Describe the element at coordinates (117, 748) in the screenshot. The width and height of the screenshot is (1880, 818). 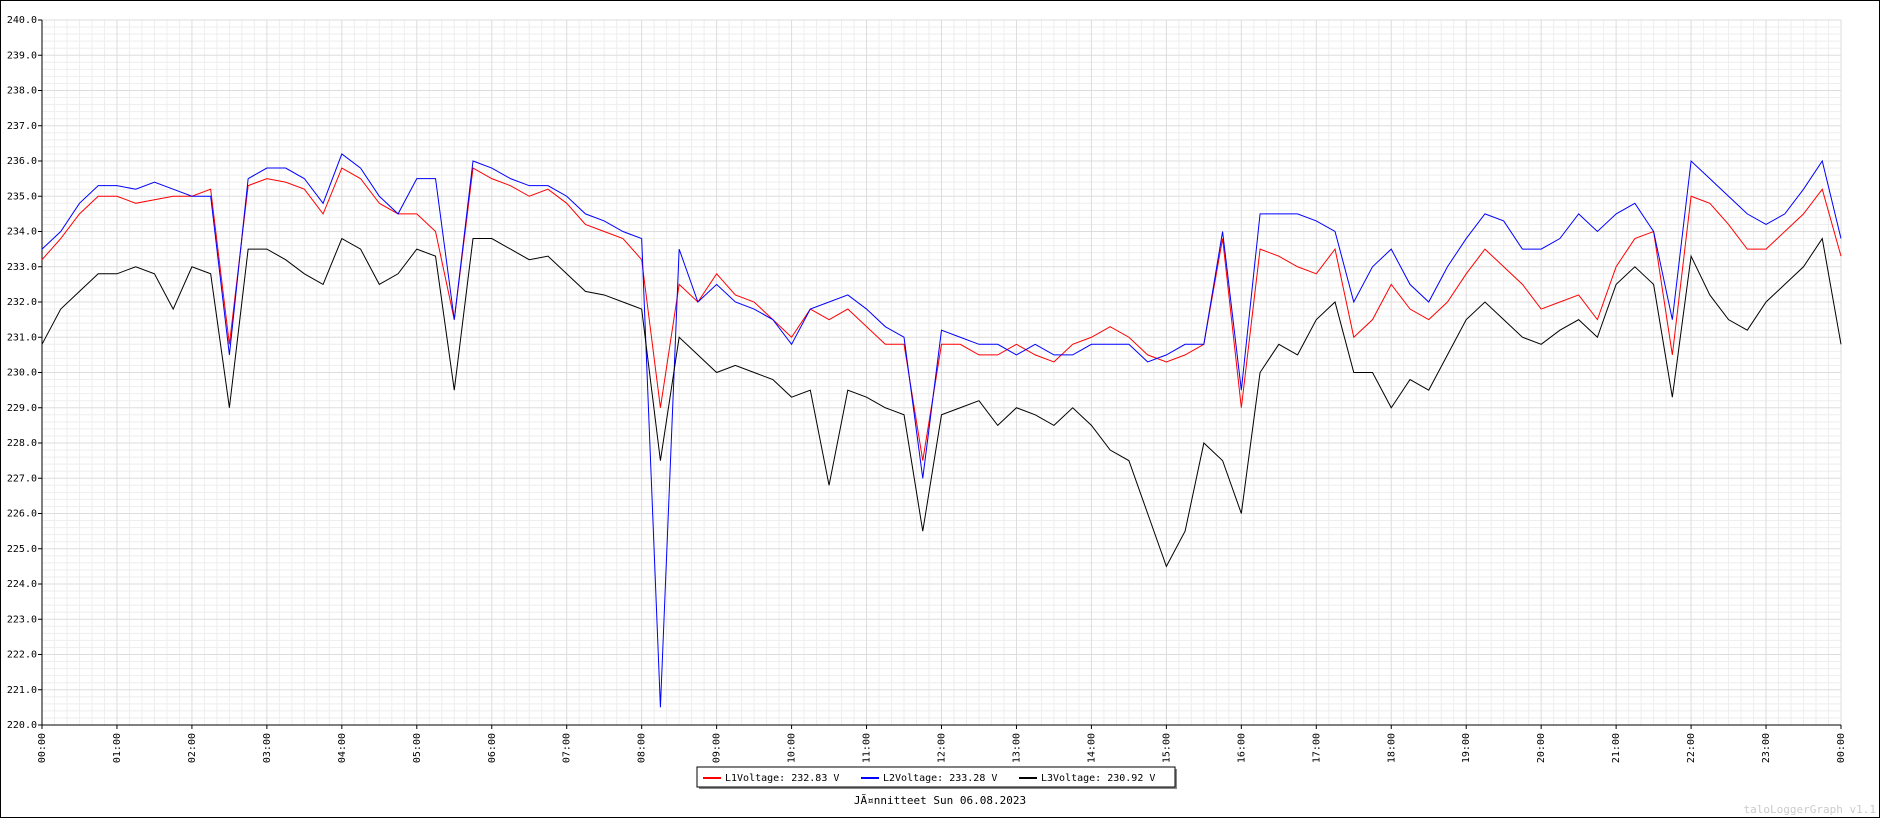
I see `x-tick-label: 01:00` at that location.